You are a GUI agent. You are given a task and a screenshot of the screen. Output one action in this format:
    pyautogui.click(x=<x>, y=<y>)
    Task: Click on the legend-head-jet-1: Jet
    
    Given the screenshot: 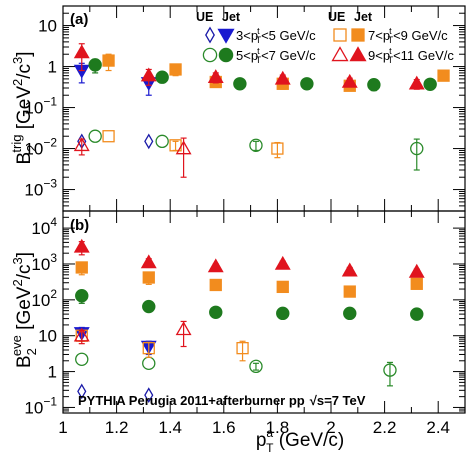 What is the action you would take?
    pyautogui.click(x=231, y=17)
    